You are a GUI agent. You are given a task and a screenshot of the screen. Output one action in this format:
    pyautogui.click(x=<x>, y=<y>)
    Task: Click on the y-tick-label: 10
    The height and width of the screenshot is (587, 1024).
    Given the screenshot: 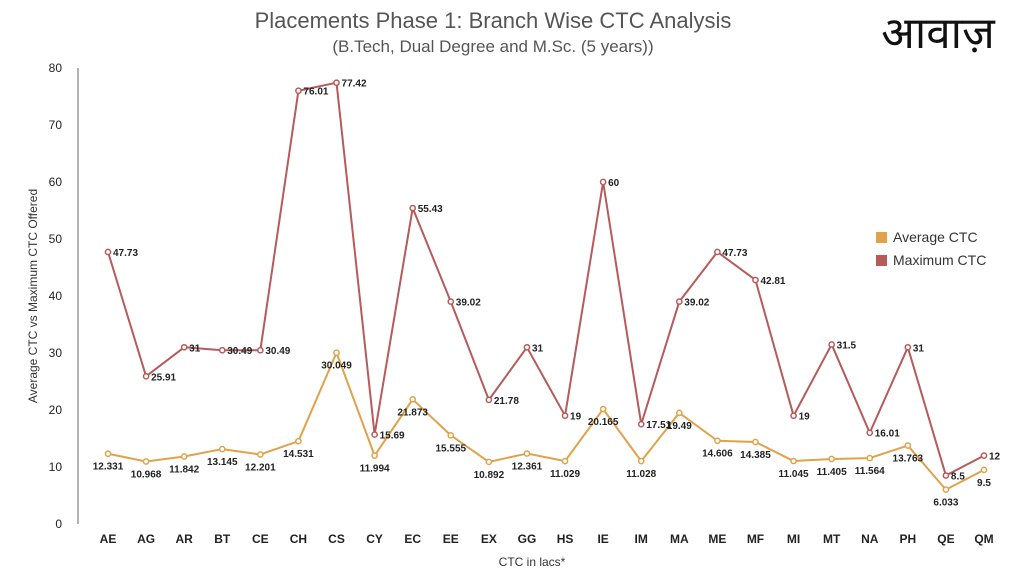 What is the action you would take?
    pyautogui.click(x=56, y=467)
    